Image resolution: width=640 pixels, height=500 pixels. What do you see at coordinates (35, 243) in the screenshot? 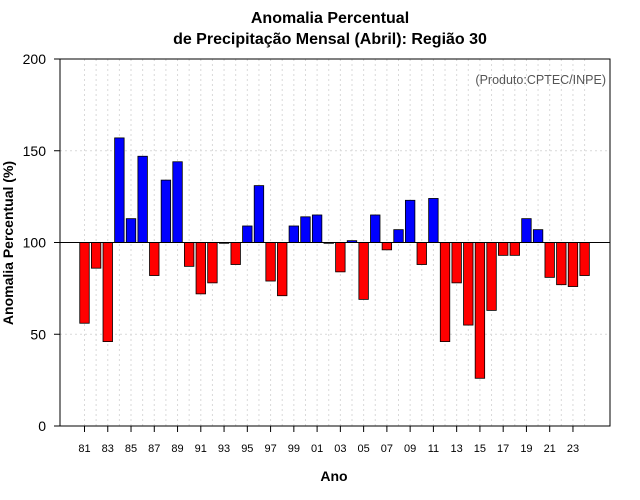
I see `y-tick-label: 100` at bounding box center [35, 243].